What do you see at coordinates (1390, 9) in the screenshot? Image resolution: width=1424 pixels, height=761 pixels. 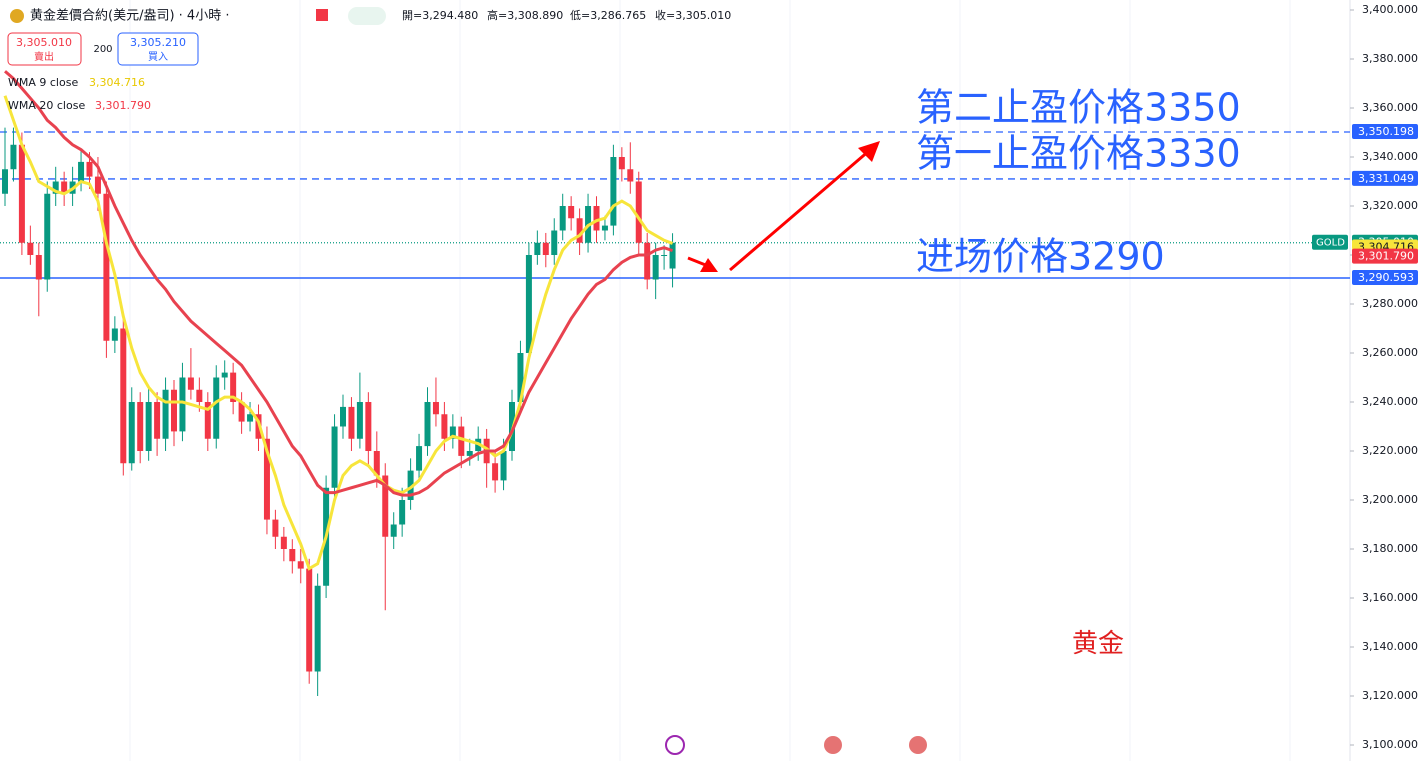 I see `y-tick-label: 3,400.000` at bounding box center [1390, 9].